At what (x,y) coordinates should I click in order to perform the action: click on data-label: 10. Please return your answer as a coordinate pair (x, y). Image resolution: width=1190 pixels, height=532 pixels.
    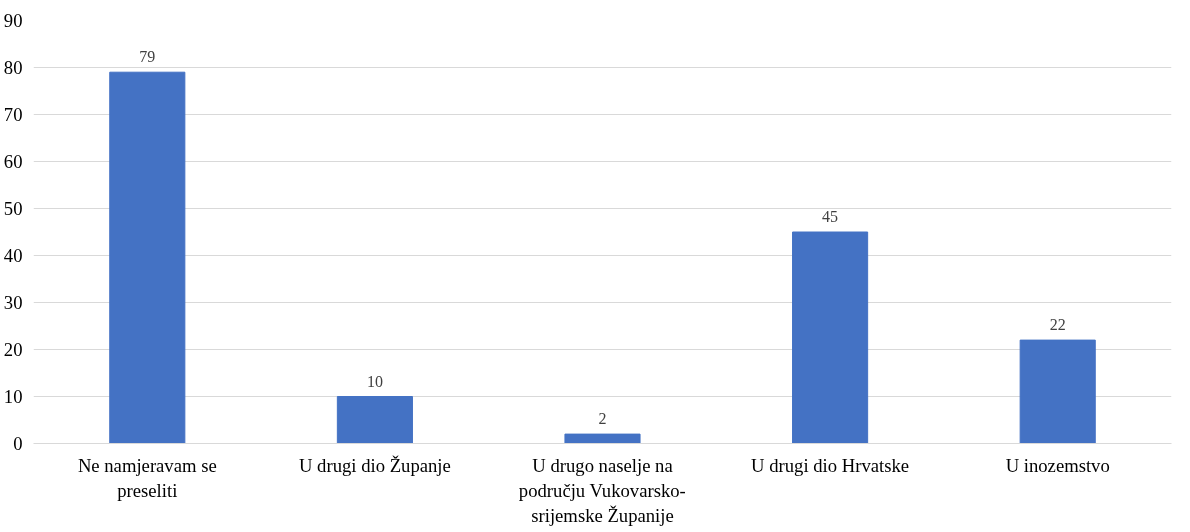
    Looking at the image, I should click on (374, 381).